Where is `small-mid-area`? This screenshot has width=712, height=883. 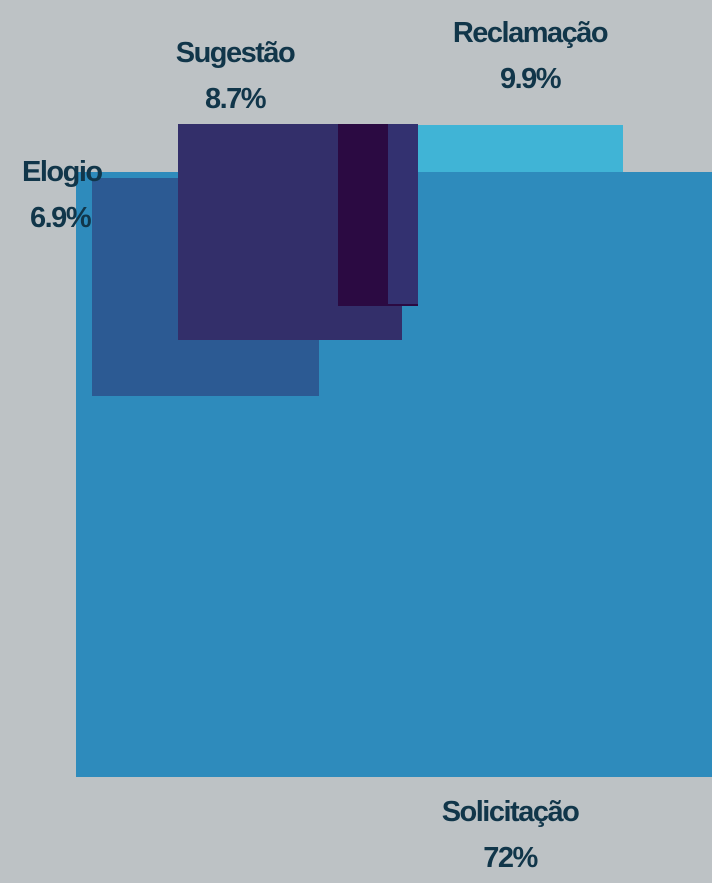
small-mid-area is located at coordinates (403, 215).